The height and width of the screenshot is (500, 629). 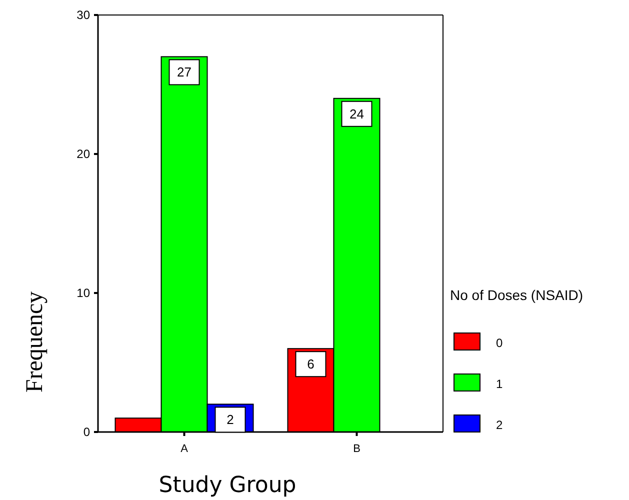 I want to click on y-tick-label: 10, so click(x=83, y=293).